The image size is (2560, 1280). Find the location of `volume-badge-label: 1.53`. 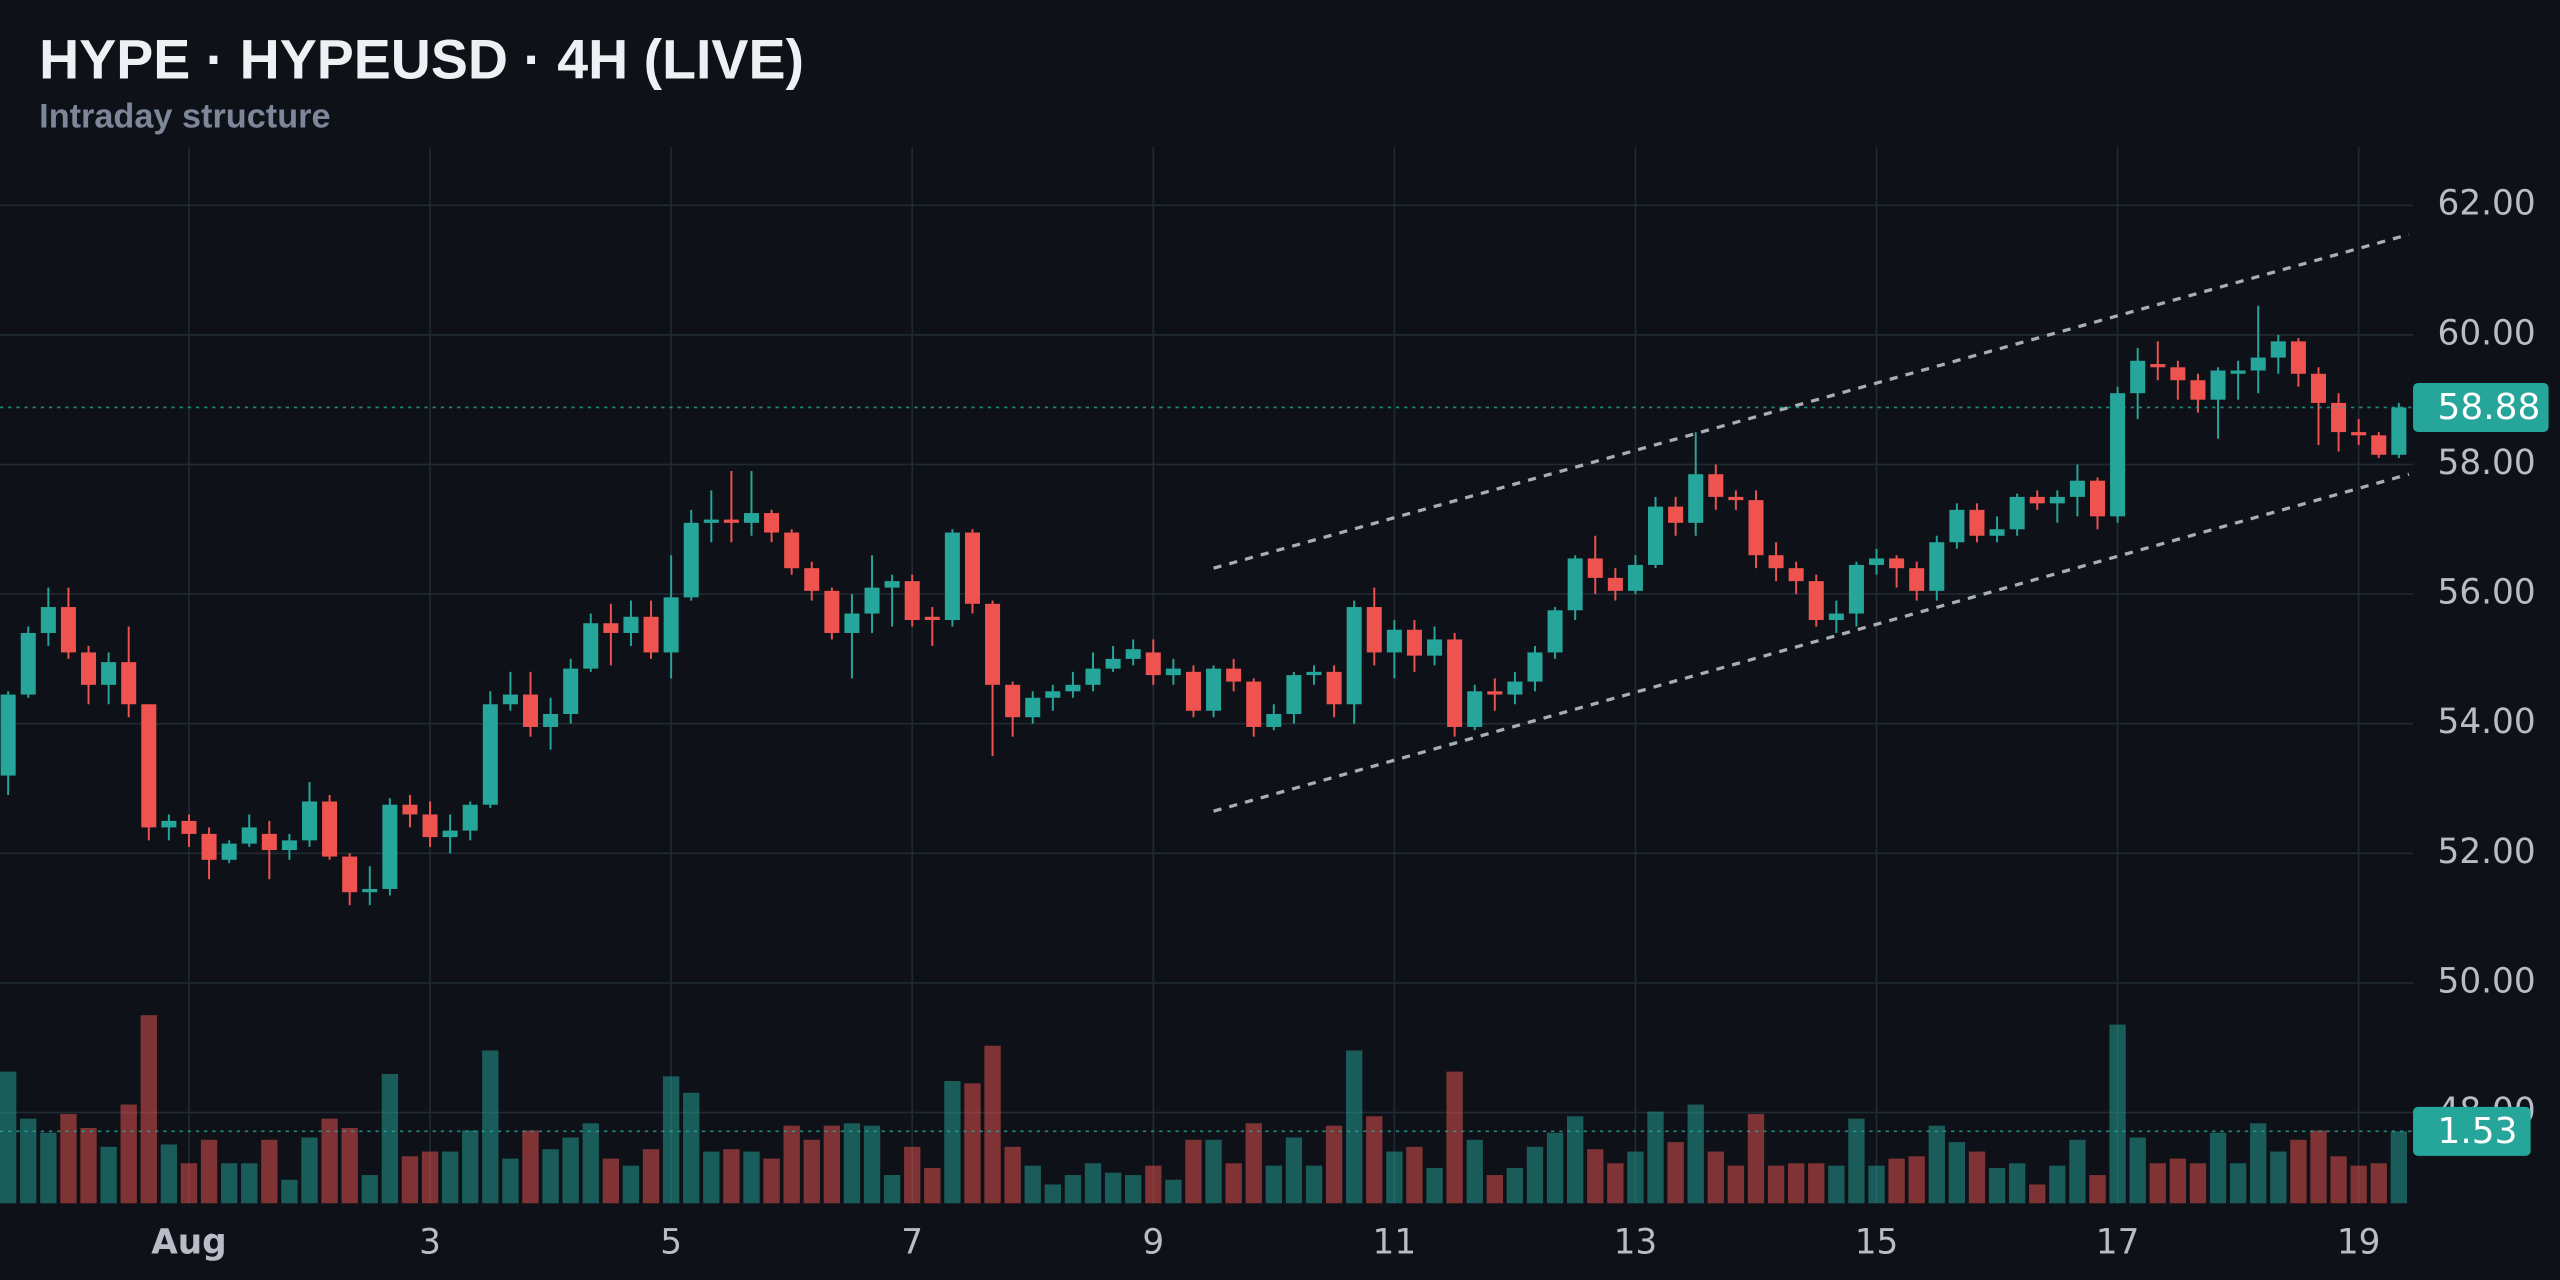

volume-badge-label: 1.53 is located at coordinates (2478, 1131).